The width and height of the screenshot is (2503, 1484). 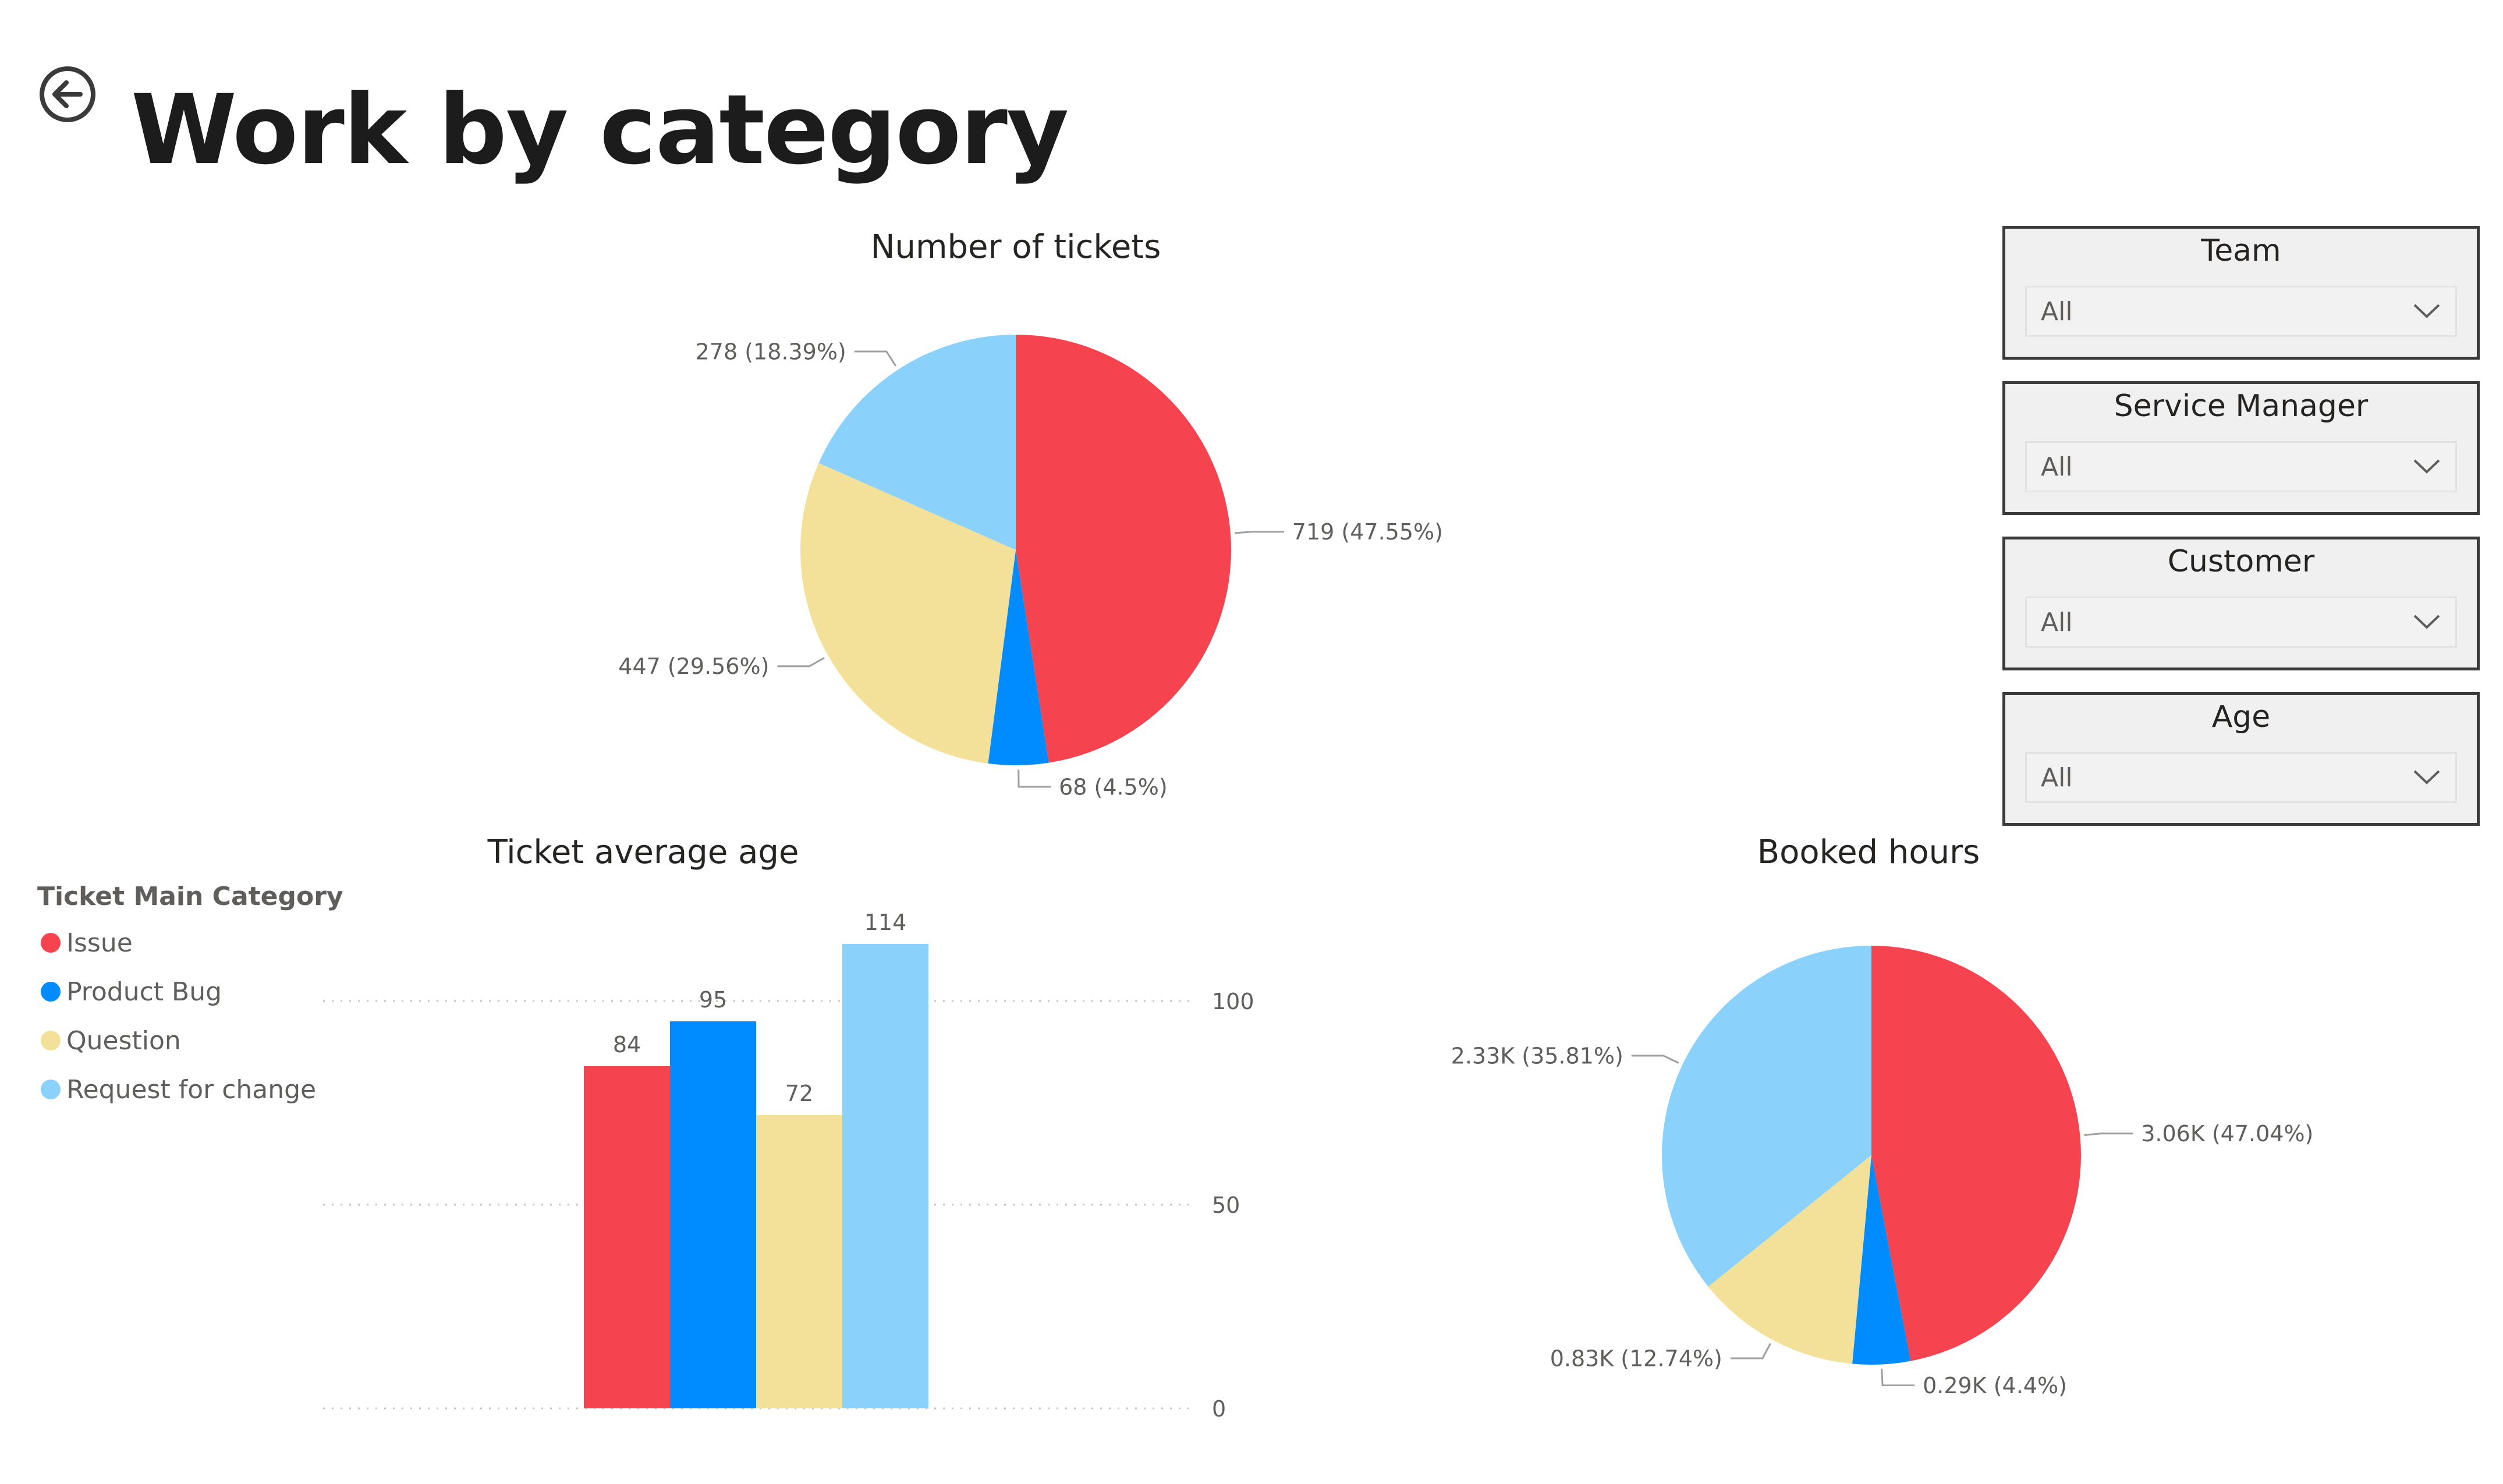 I want to click on legend-dot-issue, so click(x=51, y=943).